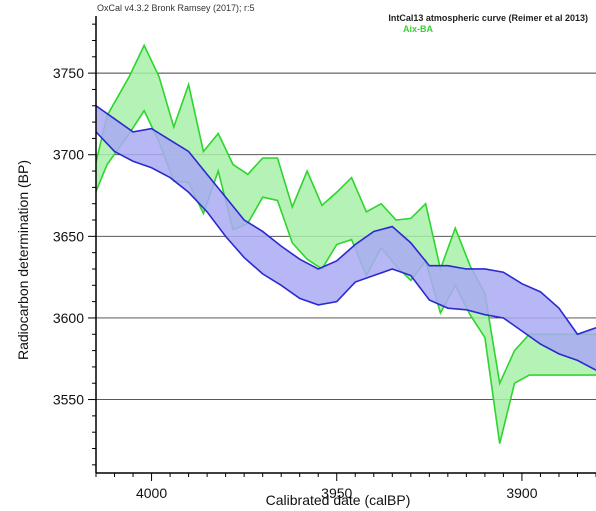  Describe the element at coordinates (418, 29) in the screenshot. I see `legend-aix-ba: Aix-BA` at that location.